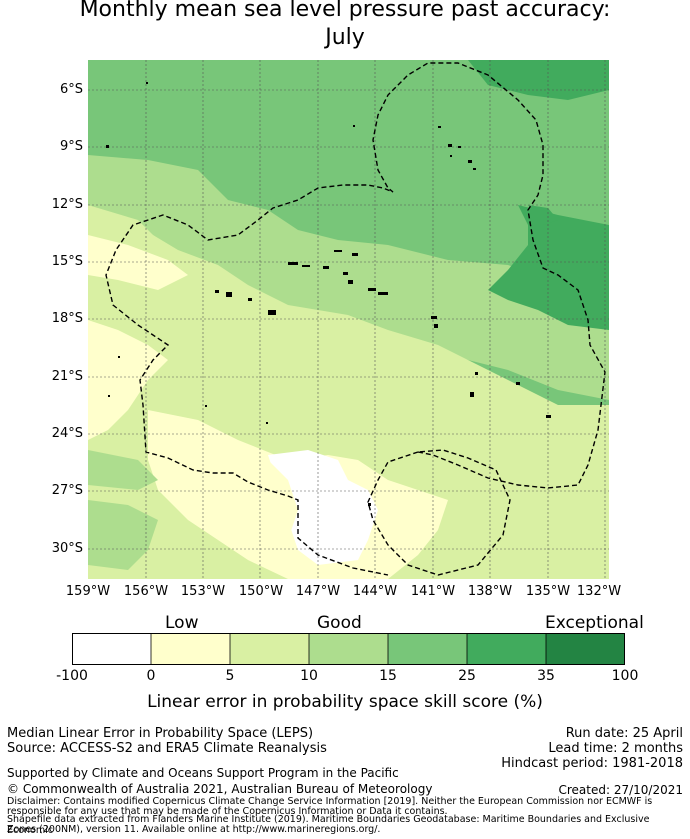 The height and width of the screenshot is (839, 690). What do you see at coordinates (72, 676) in the screenshot?
I see `colorbar-tick: -100` at bounding box center [72, 676].